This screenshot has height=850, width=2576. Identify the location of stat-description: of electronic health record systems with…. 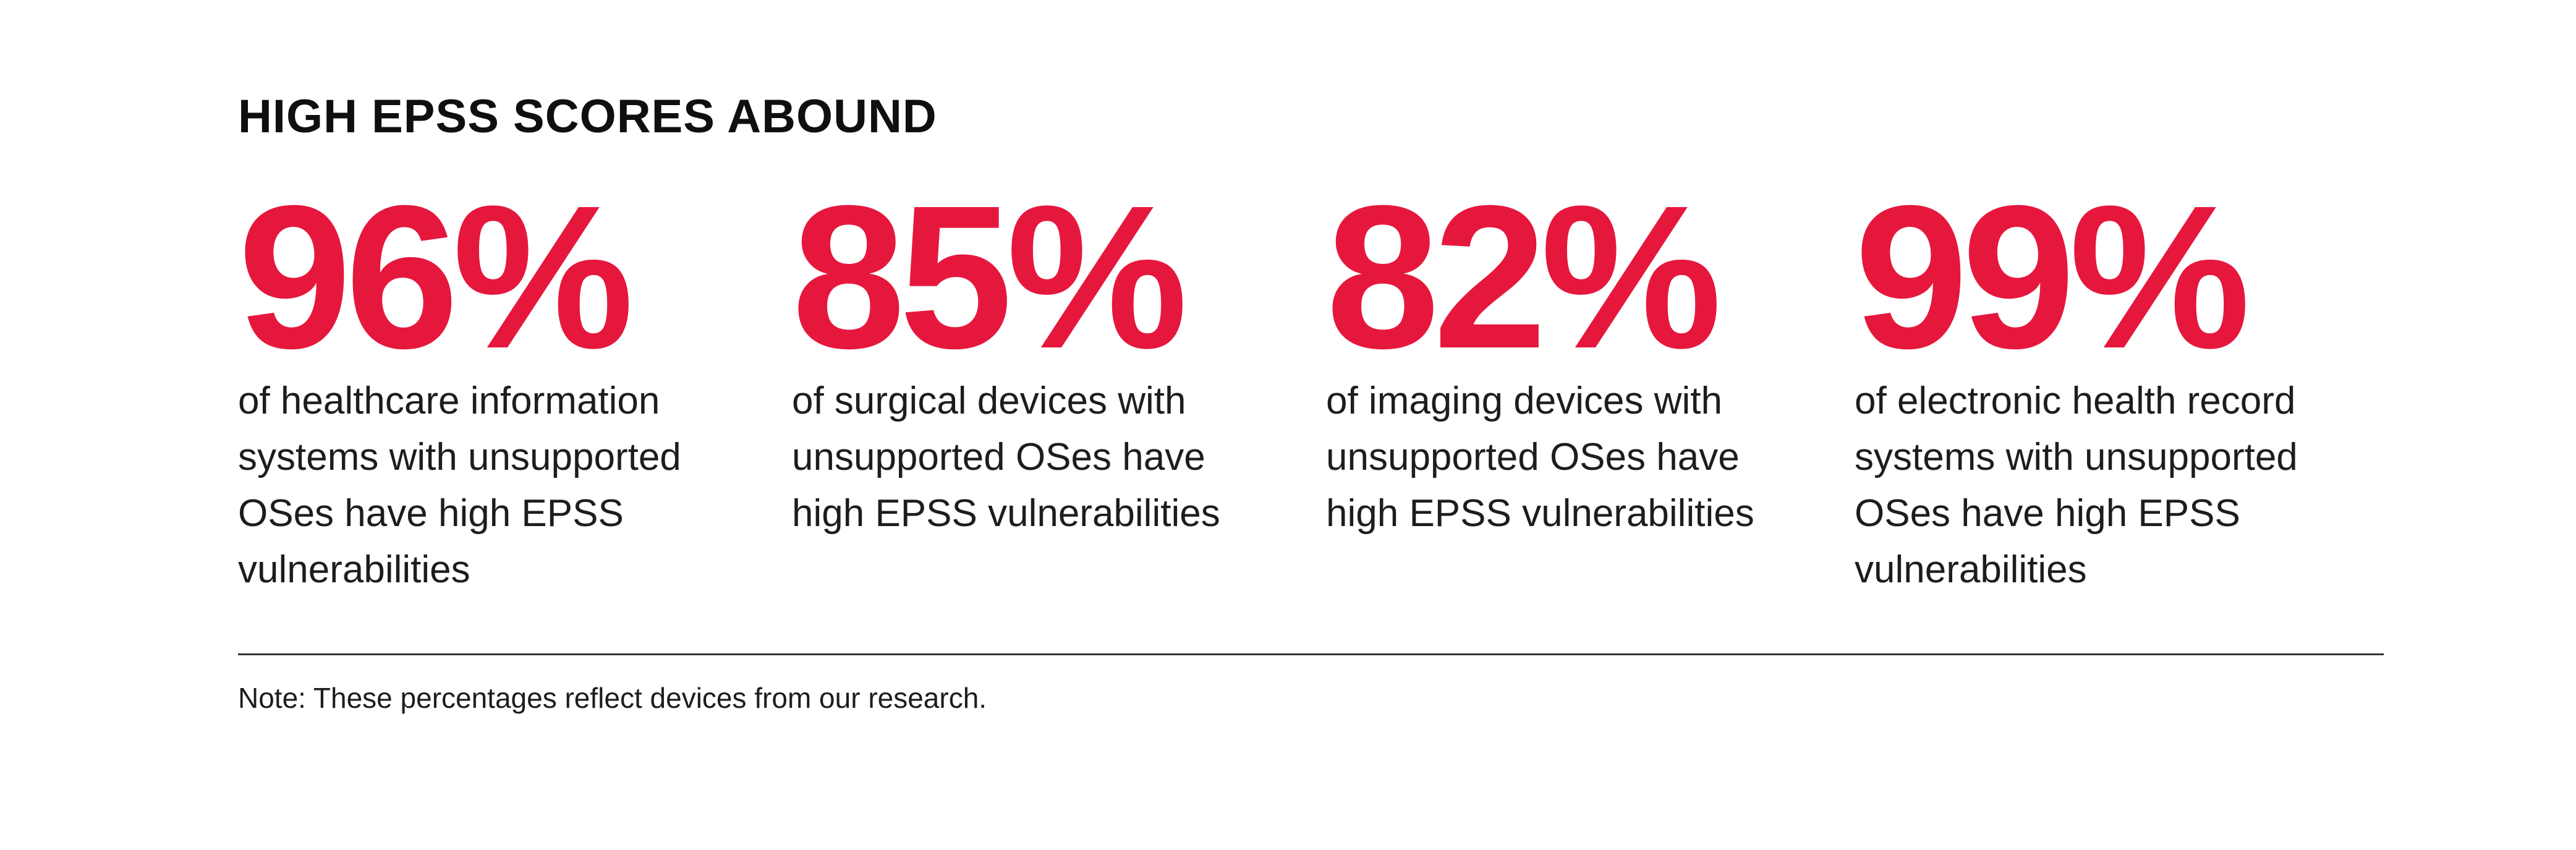
(2114, 485).